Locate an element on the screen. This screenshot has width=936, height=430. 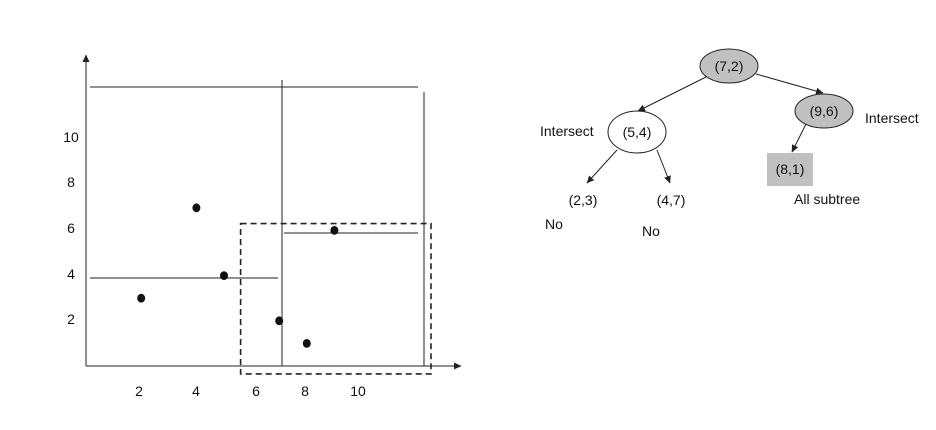
tree-node-left-label: (5,4) is located at coordinates (637, 132).